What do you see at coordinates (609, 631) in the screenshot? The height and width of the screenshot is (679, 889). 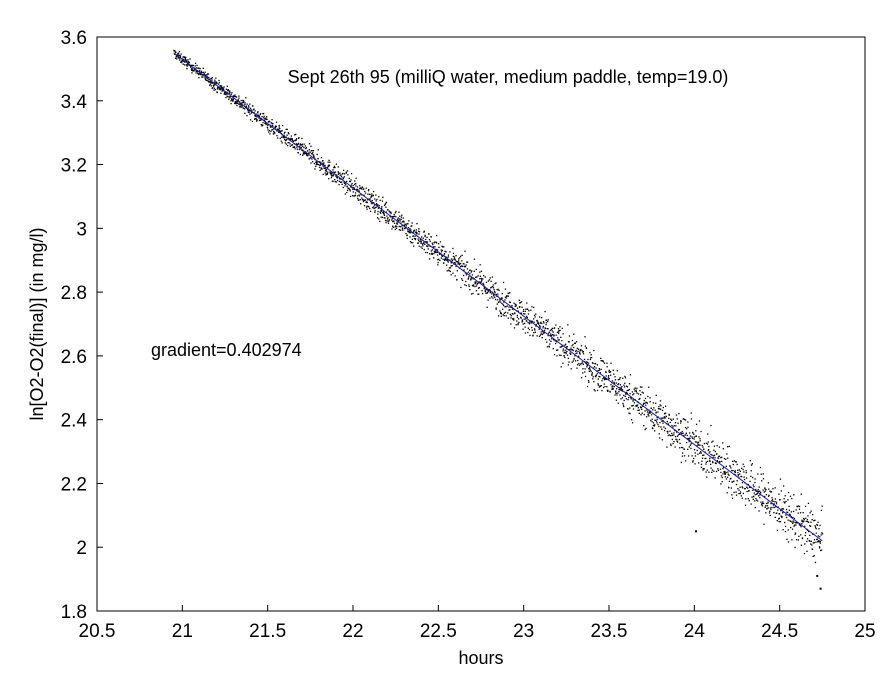 I see `x-tick-label: 23.5` at bounding box center [609, 631].